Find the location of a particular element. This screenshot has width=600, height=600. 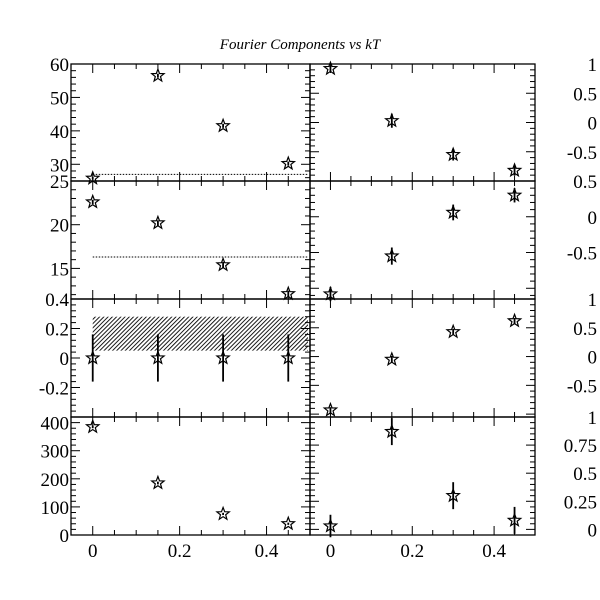

y-tick-label: 30 is located at coordinates (59, 165).